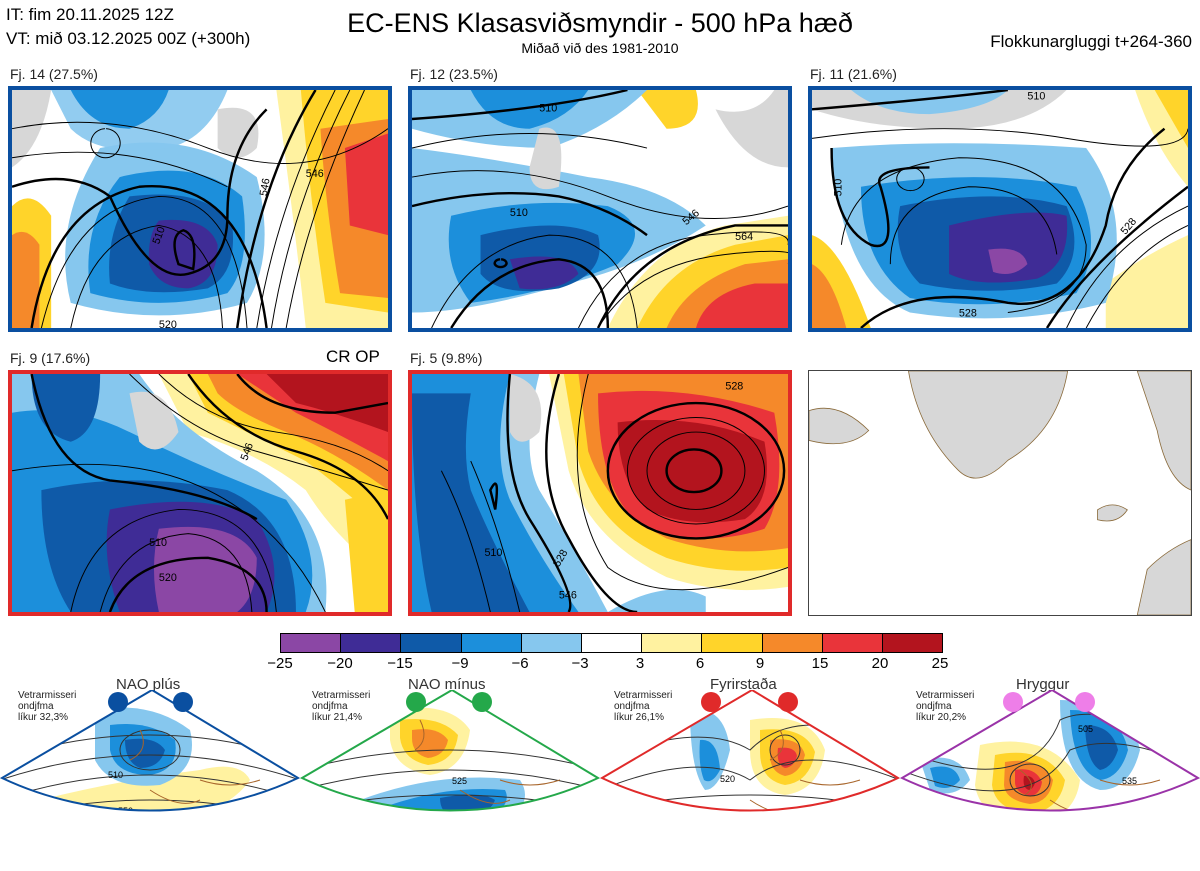  Describe the element at coordinates (200, 209) in the screenshot. I see `cluster-map-1: 510 520 546 546` at that location.